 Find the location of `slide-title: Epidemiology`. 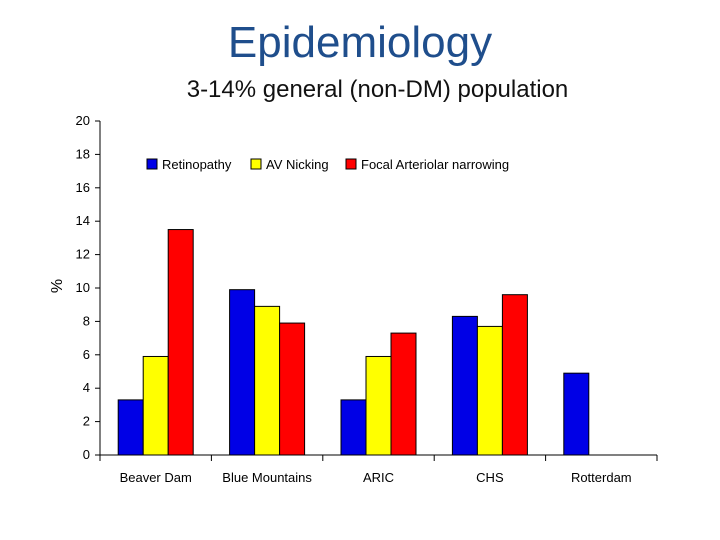

slide-title: Epidemiology is located at coordinates (360, 42).